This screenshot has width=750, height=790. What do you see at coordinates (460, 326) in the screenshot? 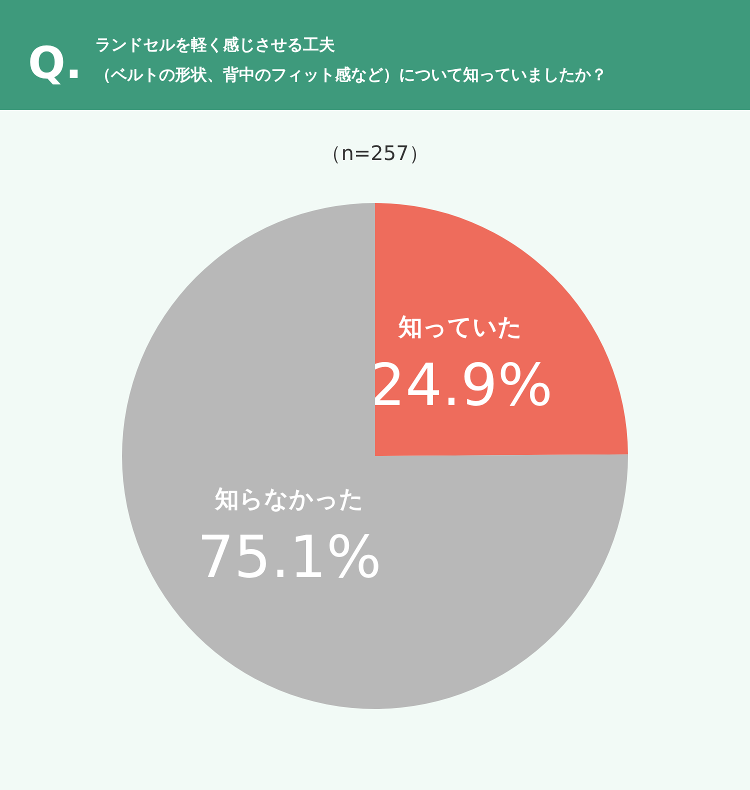
I see `slice-label: 知っていた` at bounding box center [460, 326].